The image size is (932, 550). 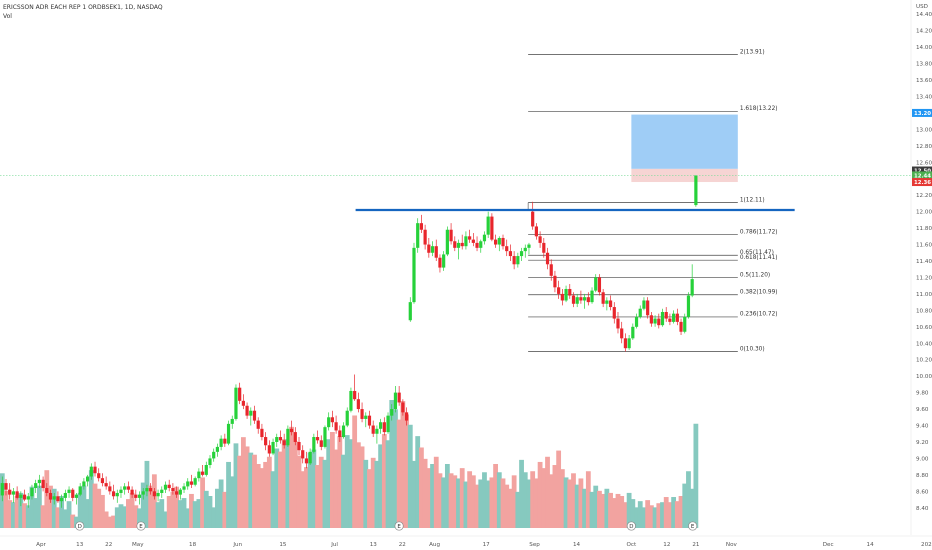 I want to click on price-tick-label: 10.60, so click(x=924, y=328).